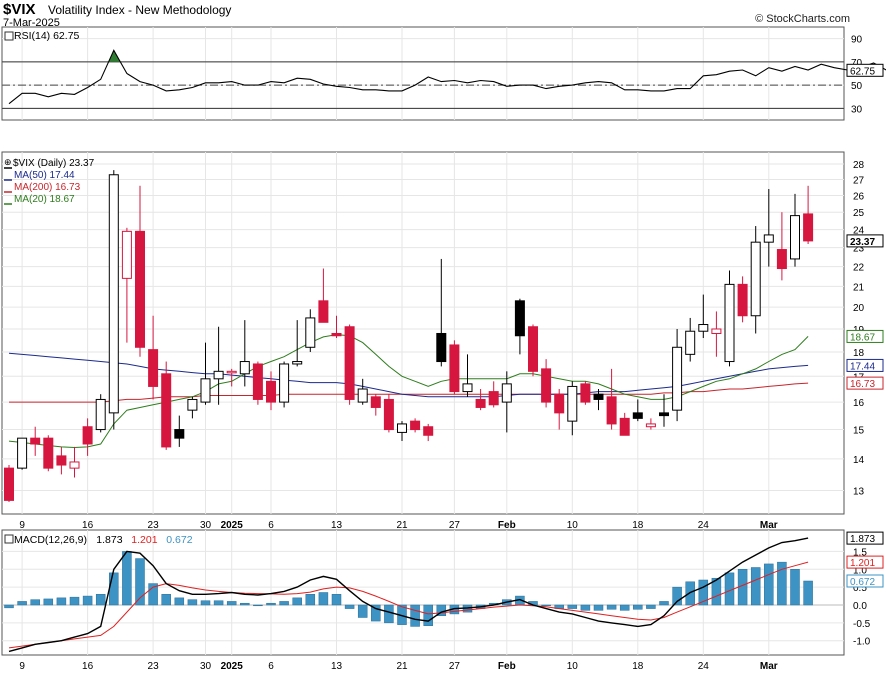  I want to click on macd-signal-line, so click(408, 605).